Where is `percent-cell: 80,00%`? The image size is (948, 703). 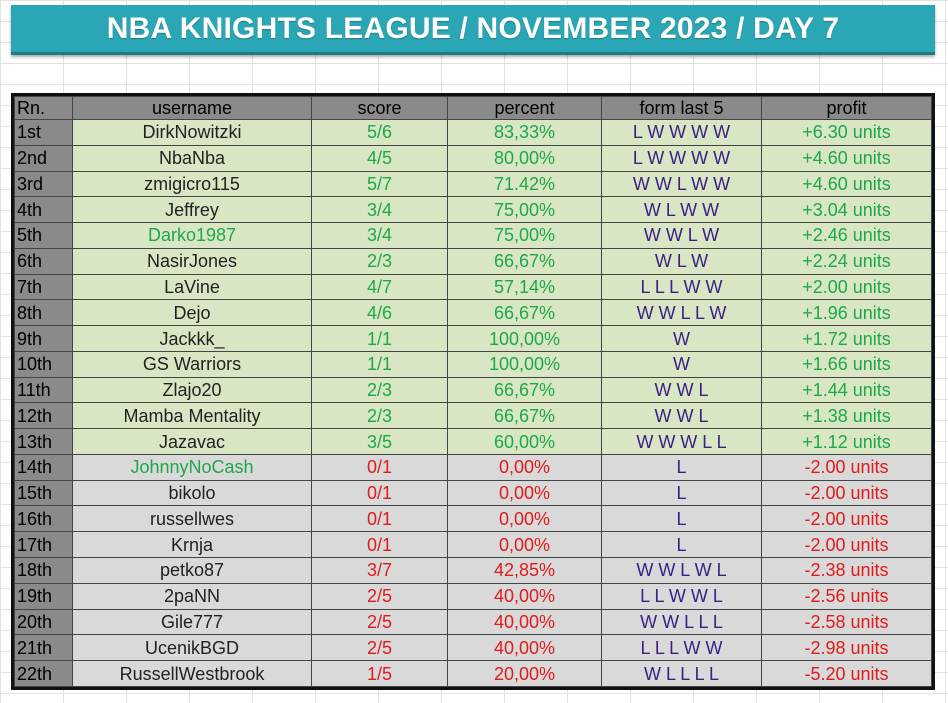 percent-cell: 80,00% is located at coordinates (524, 158).